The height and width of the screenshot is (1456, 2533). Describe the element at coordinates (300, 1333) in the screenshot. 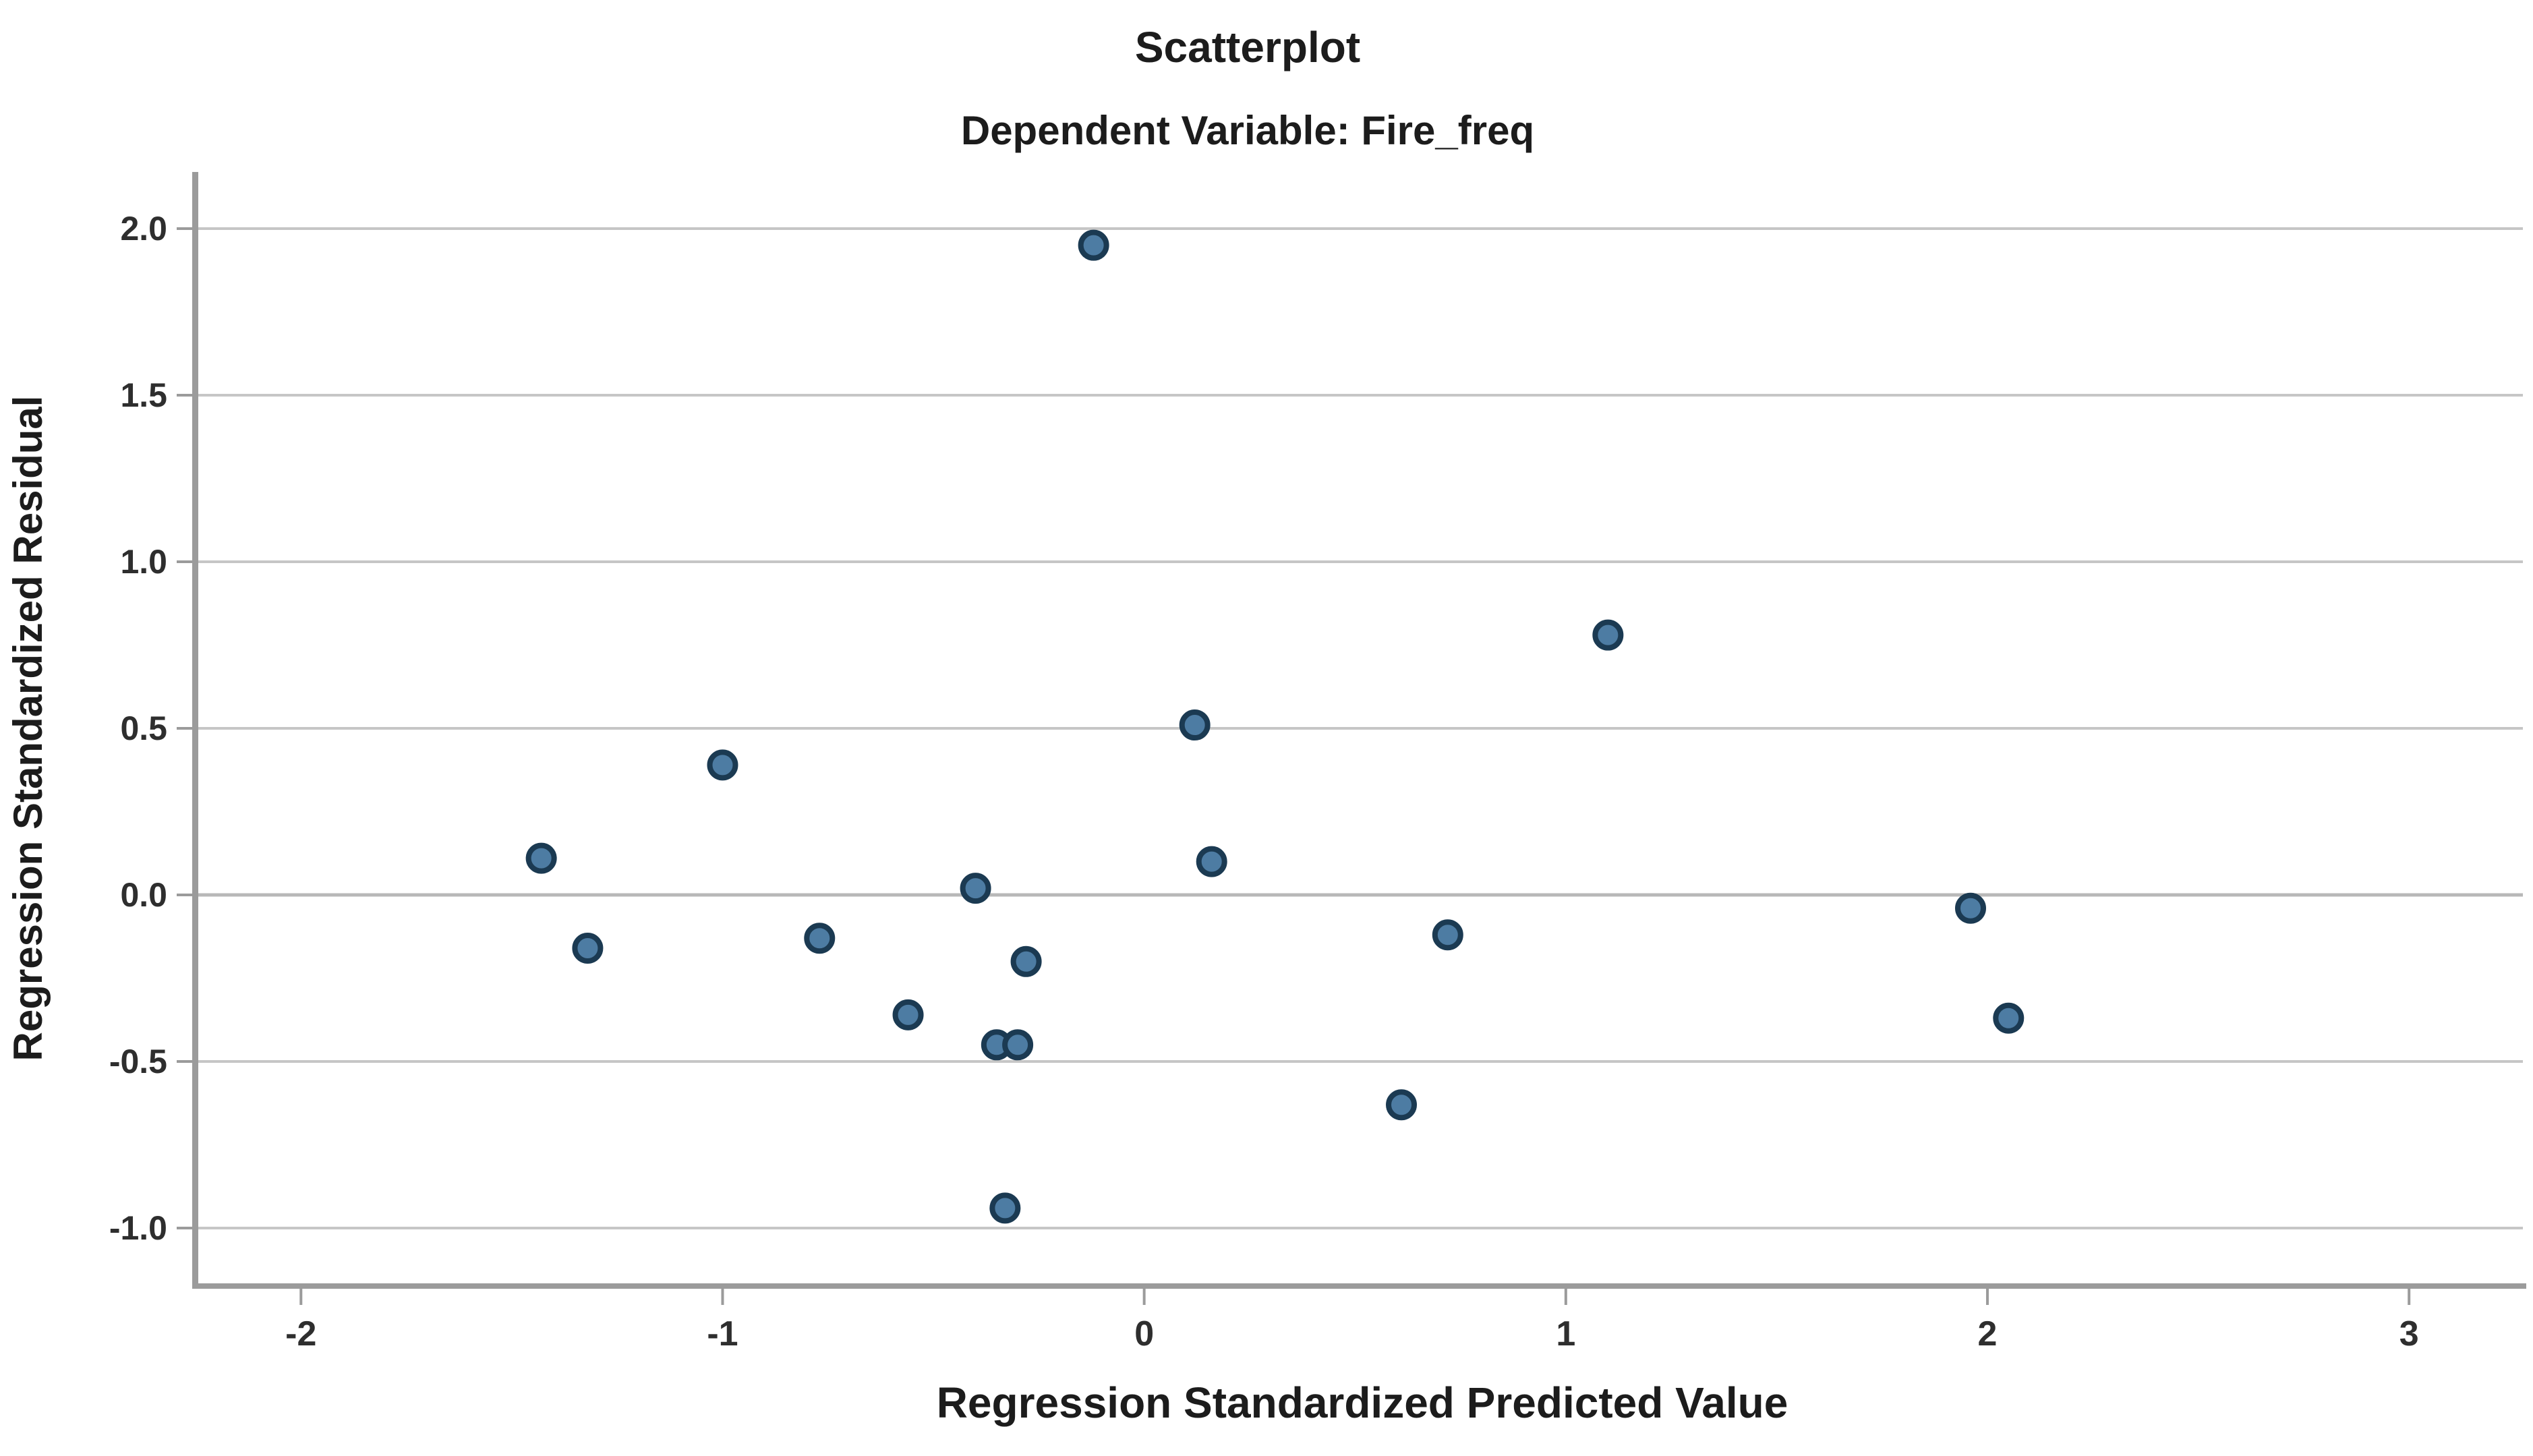

I see `x-tick-label: -2` at that location.